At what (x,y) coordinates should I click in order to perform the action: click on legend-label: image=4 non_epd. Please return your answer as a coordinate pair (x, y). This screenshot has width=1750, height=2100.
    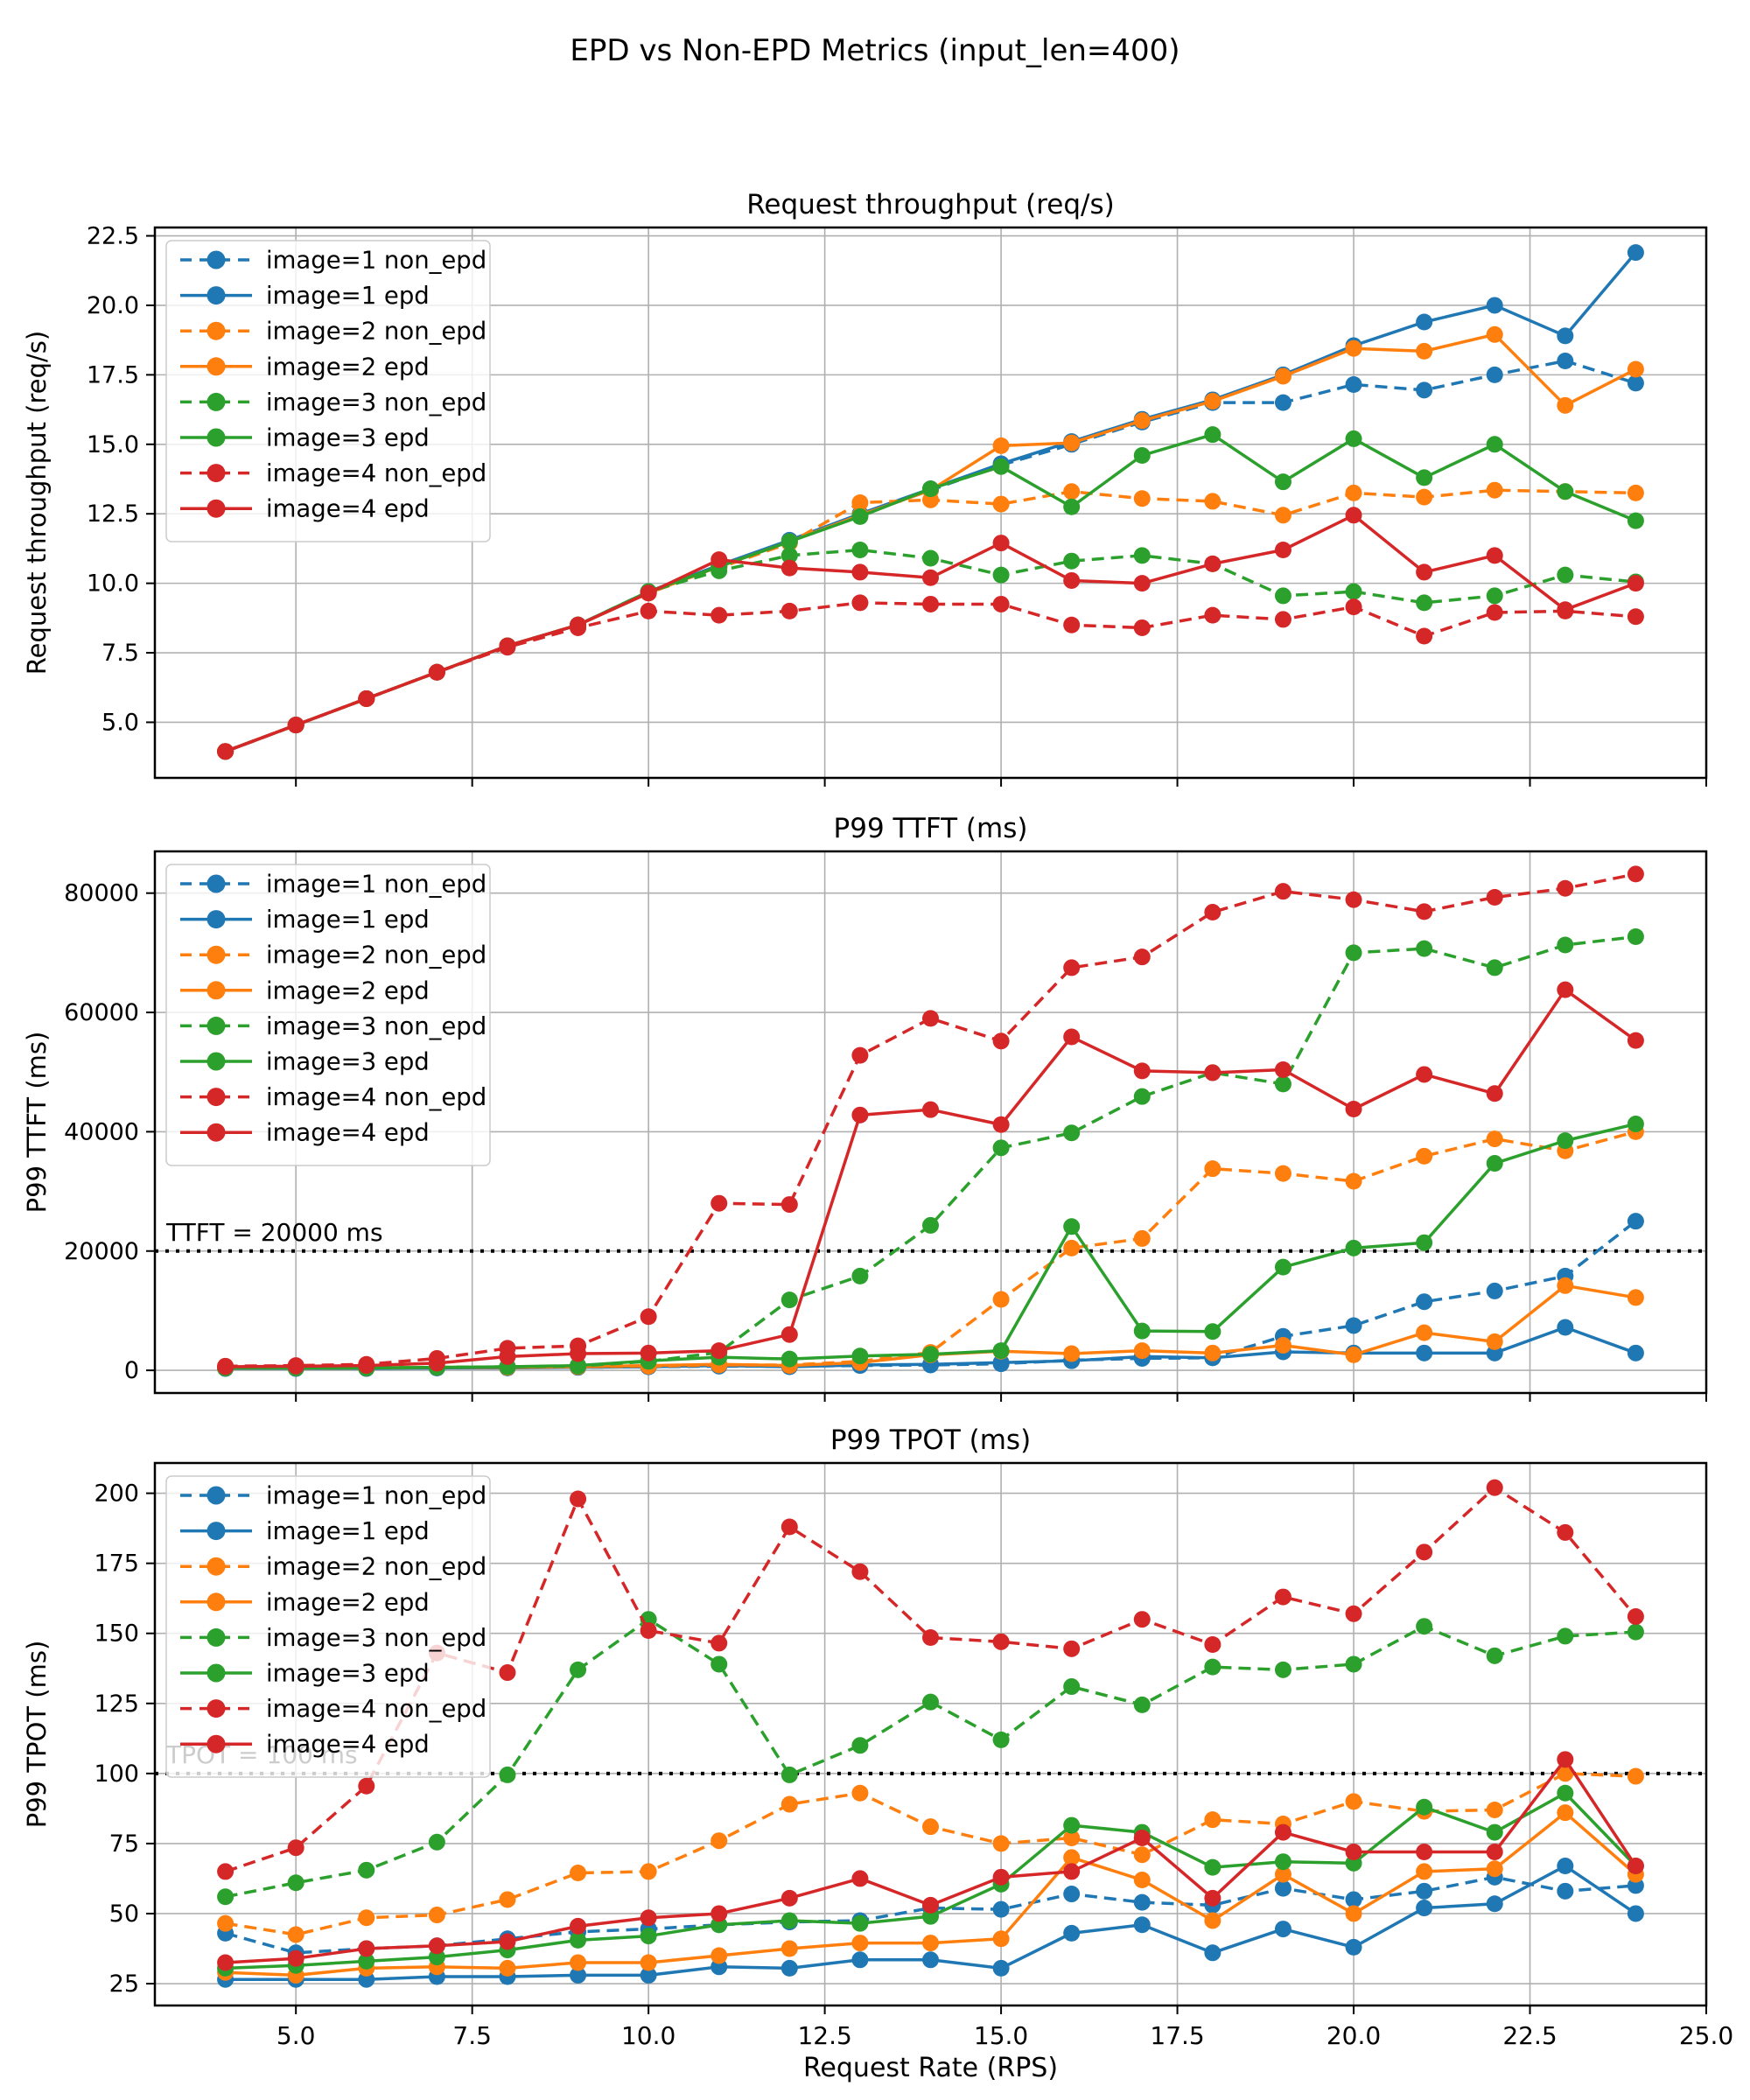
    Looking at the image, I should click on (376, 1097).